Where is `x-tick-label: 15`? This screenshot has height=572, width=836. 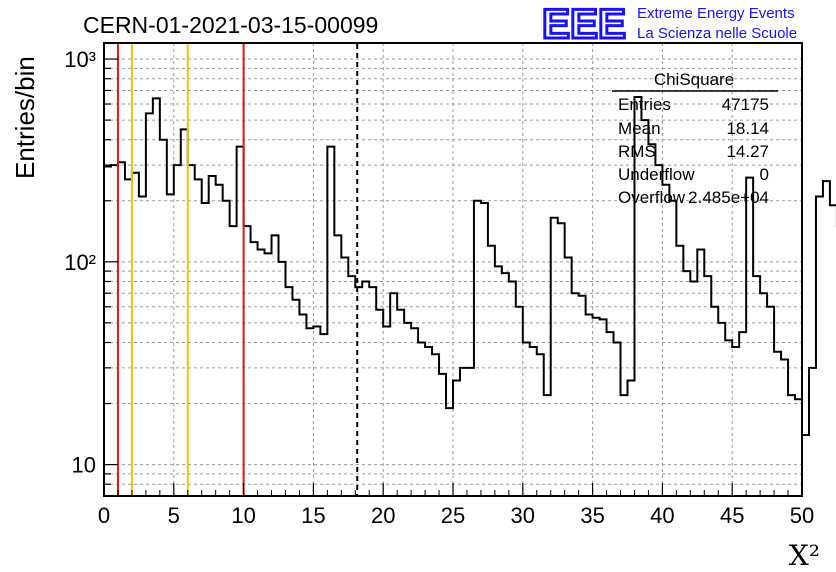
x-tick-label: 15 is located at coordinates (313, 515).